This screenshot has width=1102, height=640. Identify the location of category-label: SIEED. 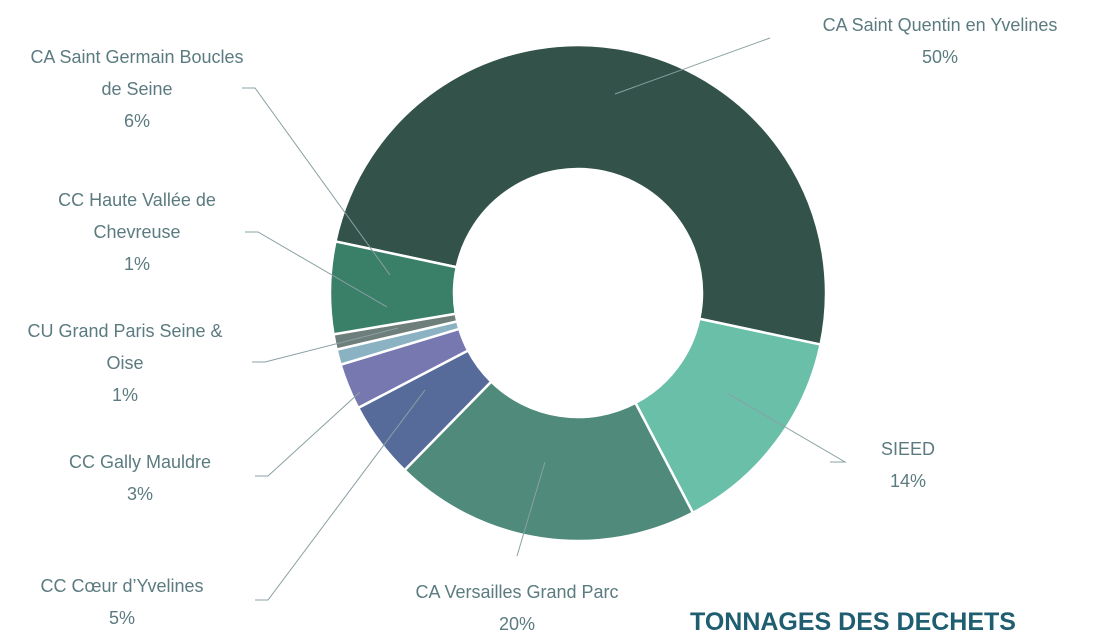
(908, 449).